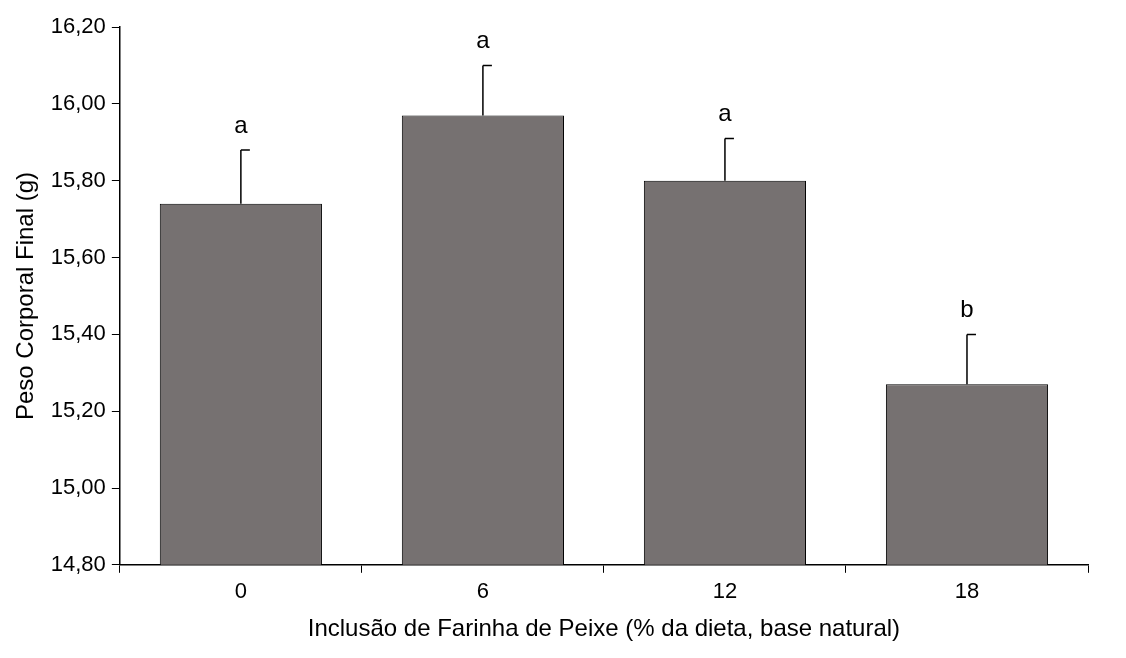 This screenshot has width=1126, height=658. Describe the element at coordinates (483, 591) in the screenshot. I see `x-tick-label: 6` at that location.